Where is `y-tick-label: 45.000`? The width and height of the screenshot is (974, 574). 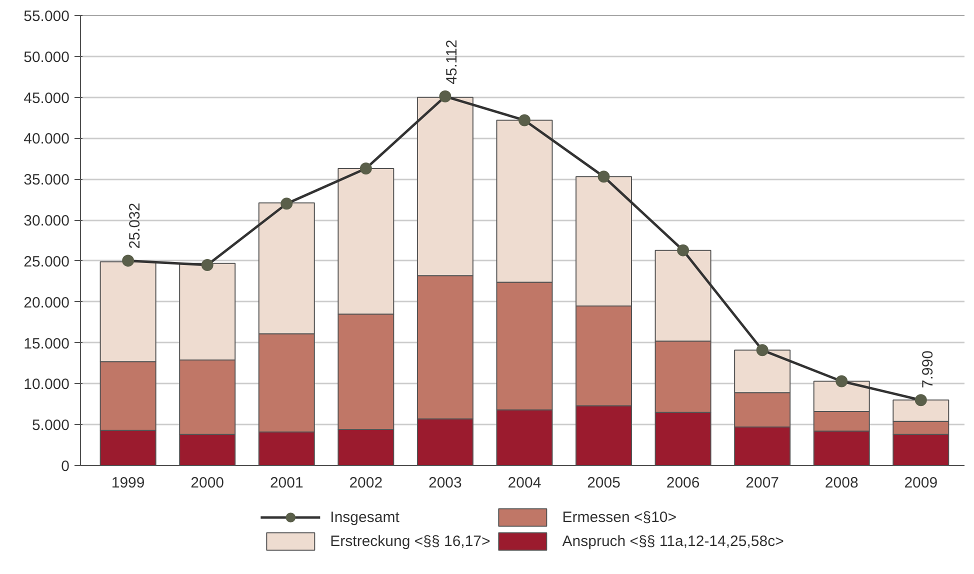 y-tick-label: 45.000 is located at coordinates (47, 98).